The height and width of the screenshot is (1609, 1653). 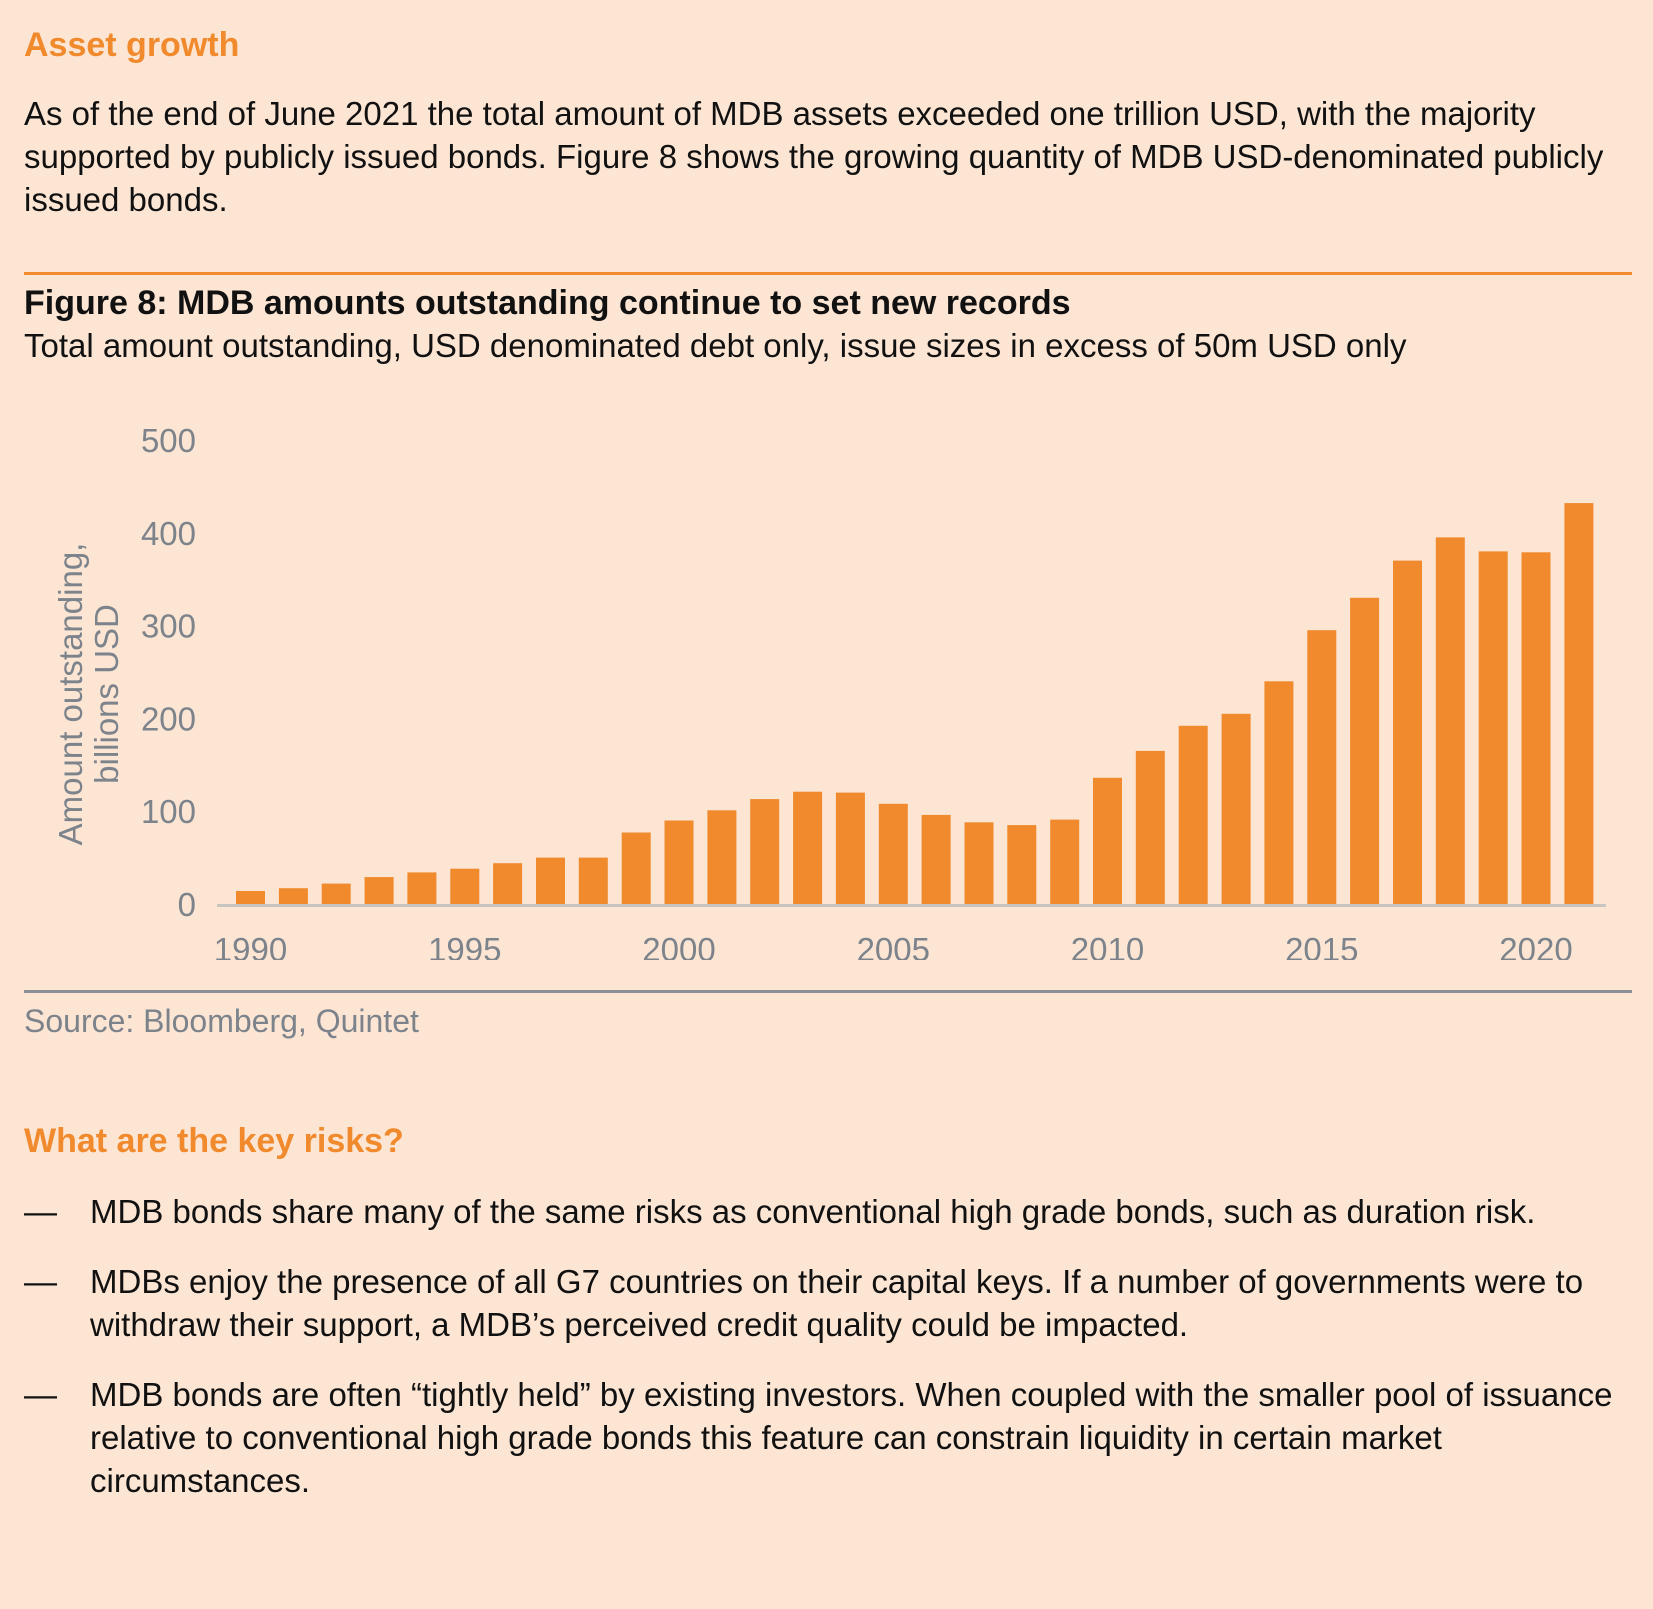 What do you see at coordinates (893, 853) in the screenshot?
I see `bar-2005` at bounding box center [893, 853].